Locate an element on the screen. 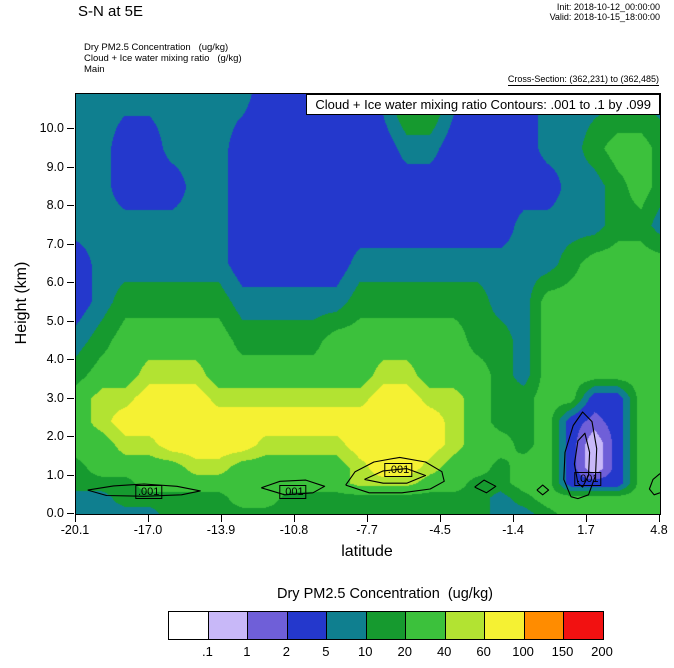 This screenshot has width=674, height=668. colorbar-tick-label: 60 is located at coordinates (483, 651).